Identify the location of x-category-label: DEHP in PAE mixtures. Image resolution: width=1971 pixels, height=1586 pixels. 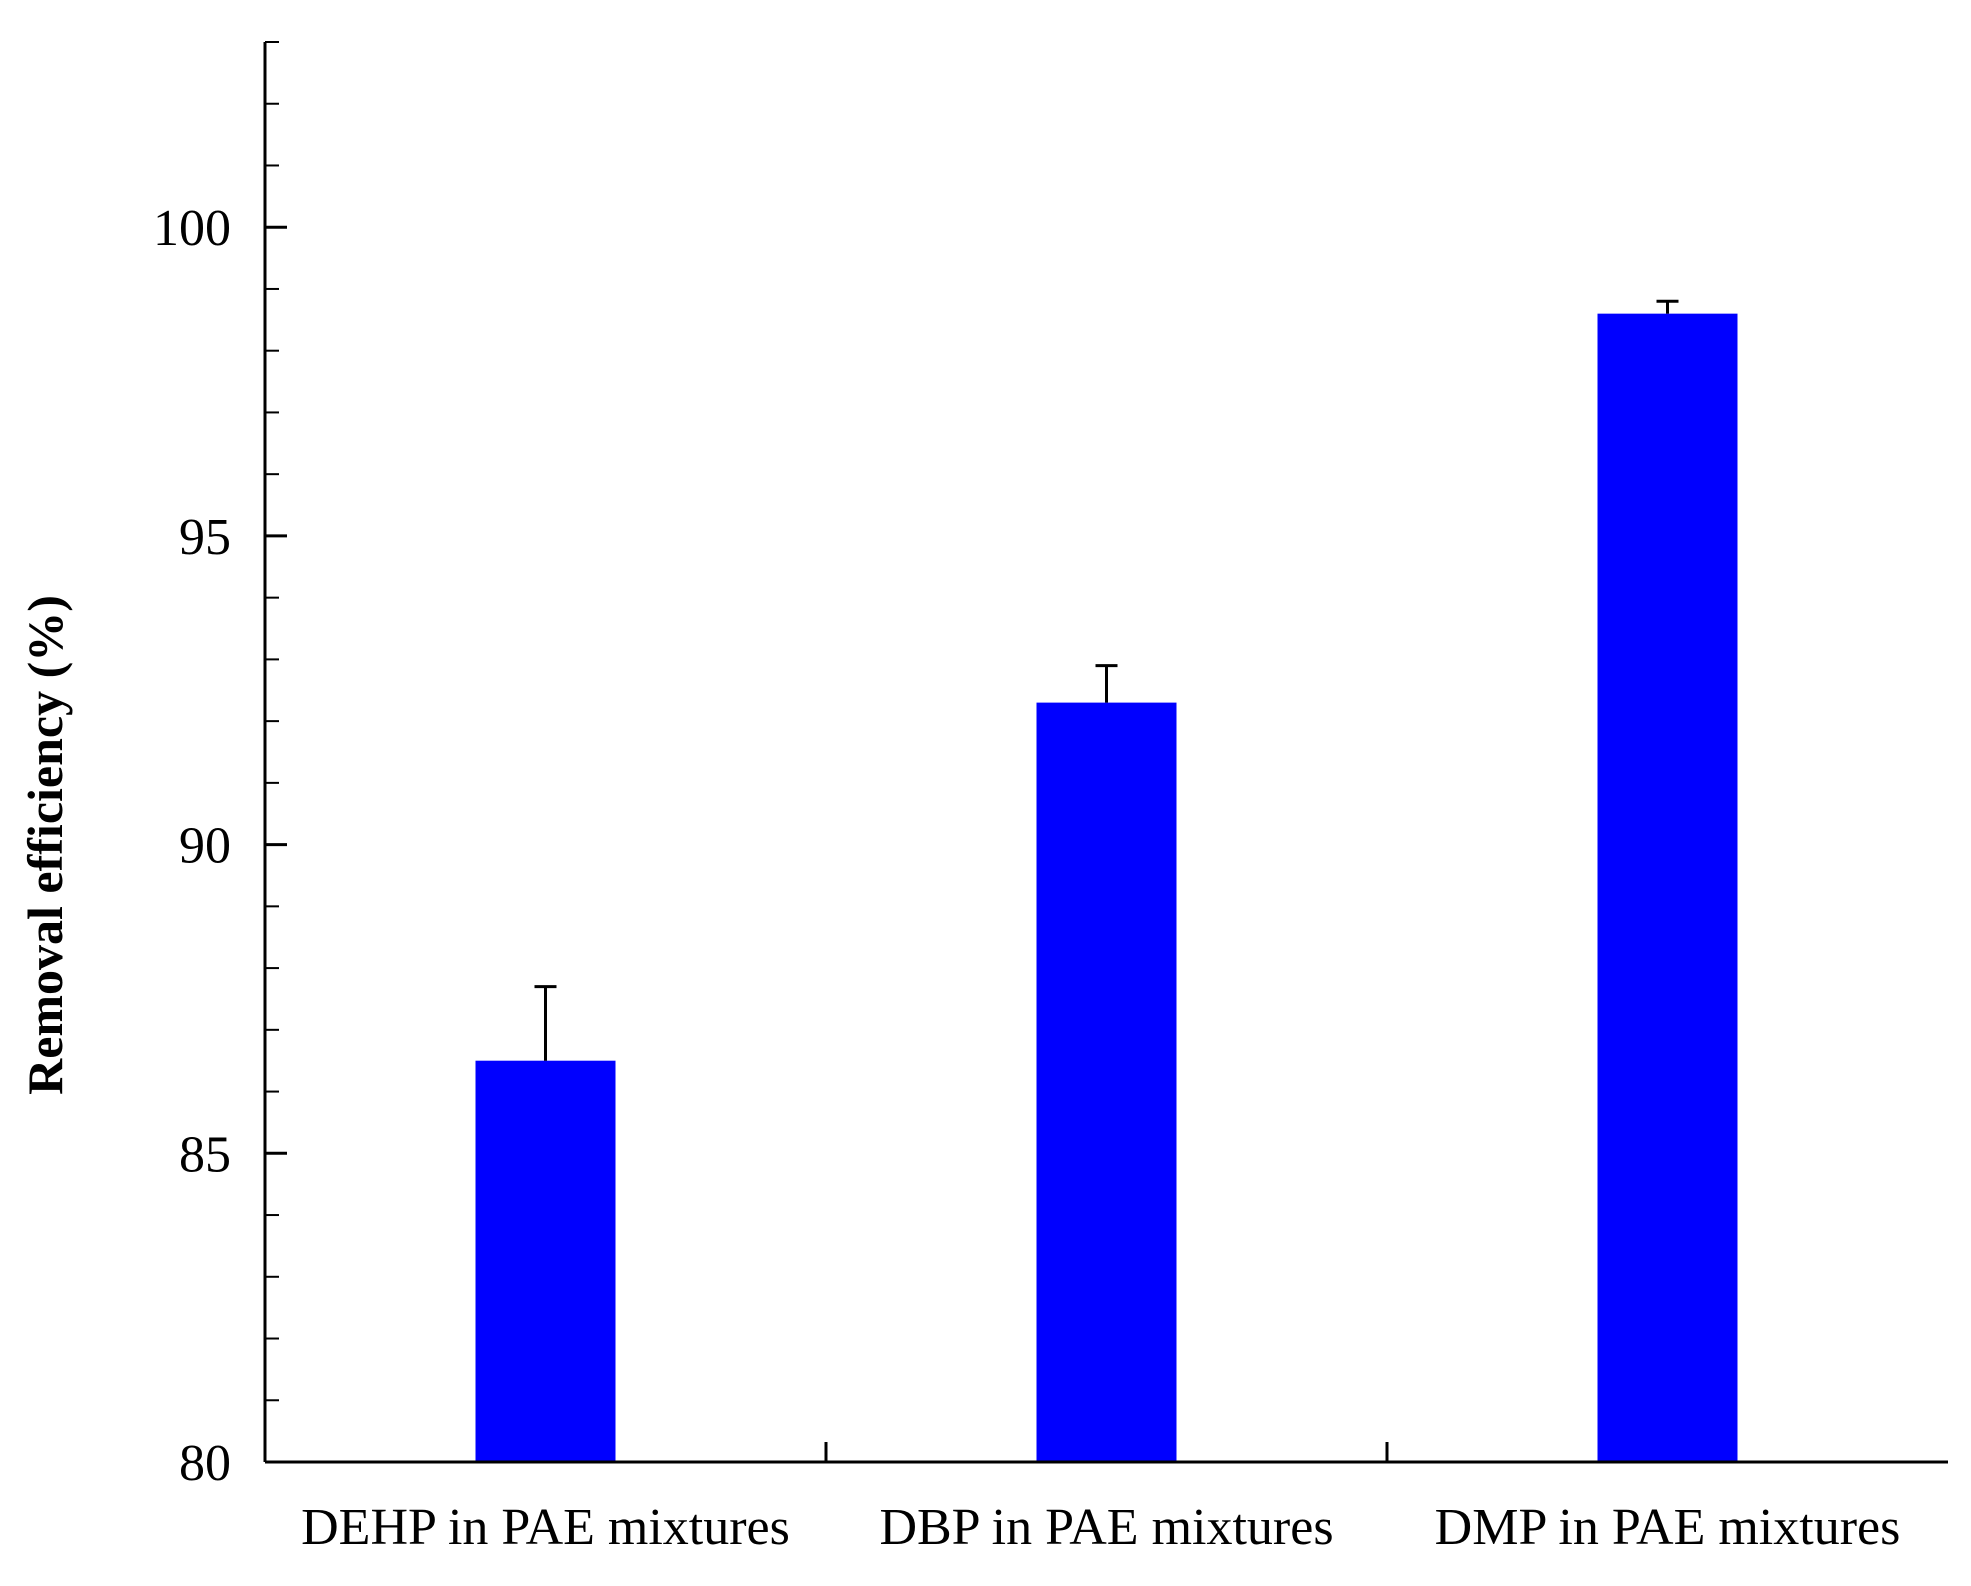
(545, 1527).